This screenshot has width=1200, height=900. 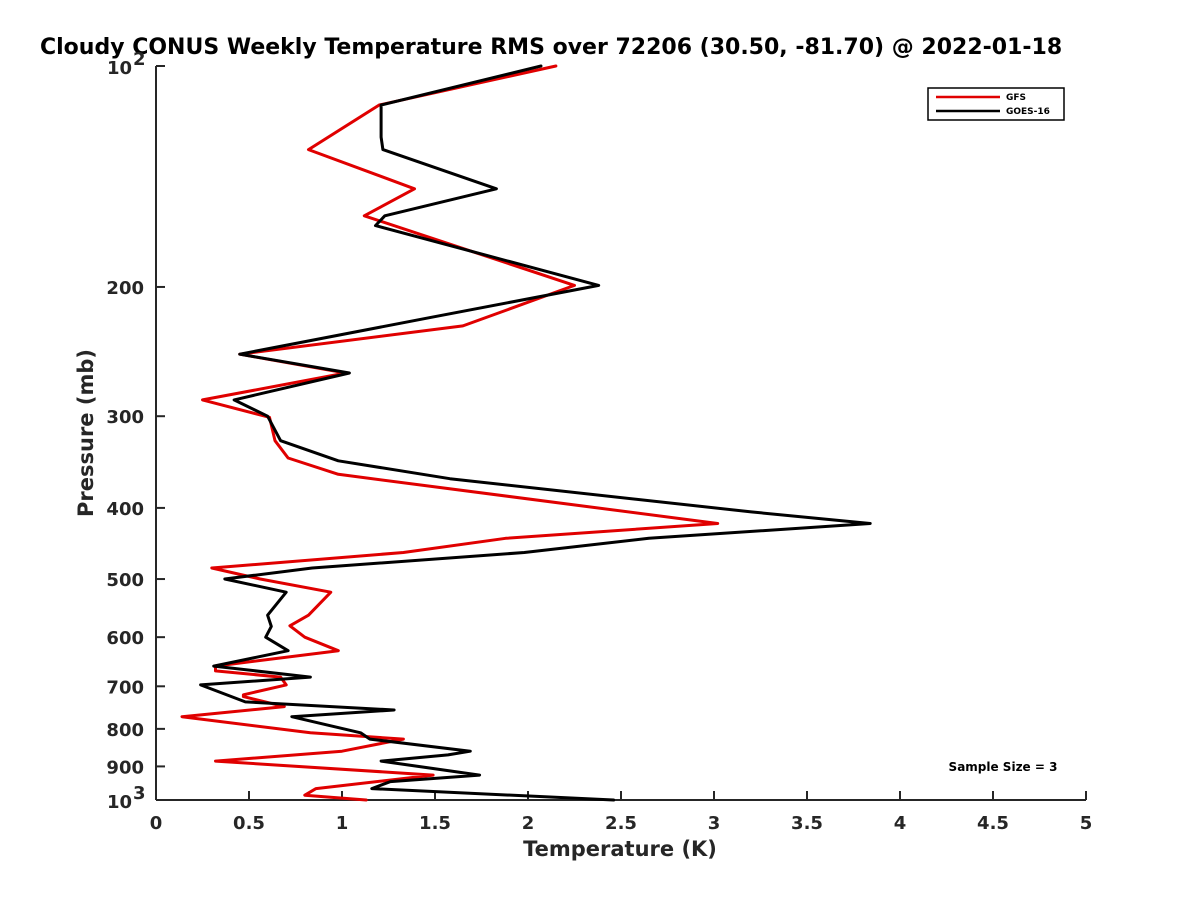 What do you see at coordinates (1086, 823) in the screenshot?
I see `x-tick-label: 5` at bounding box center [1086, 823].